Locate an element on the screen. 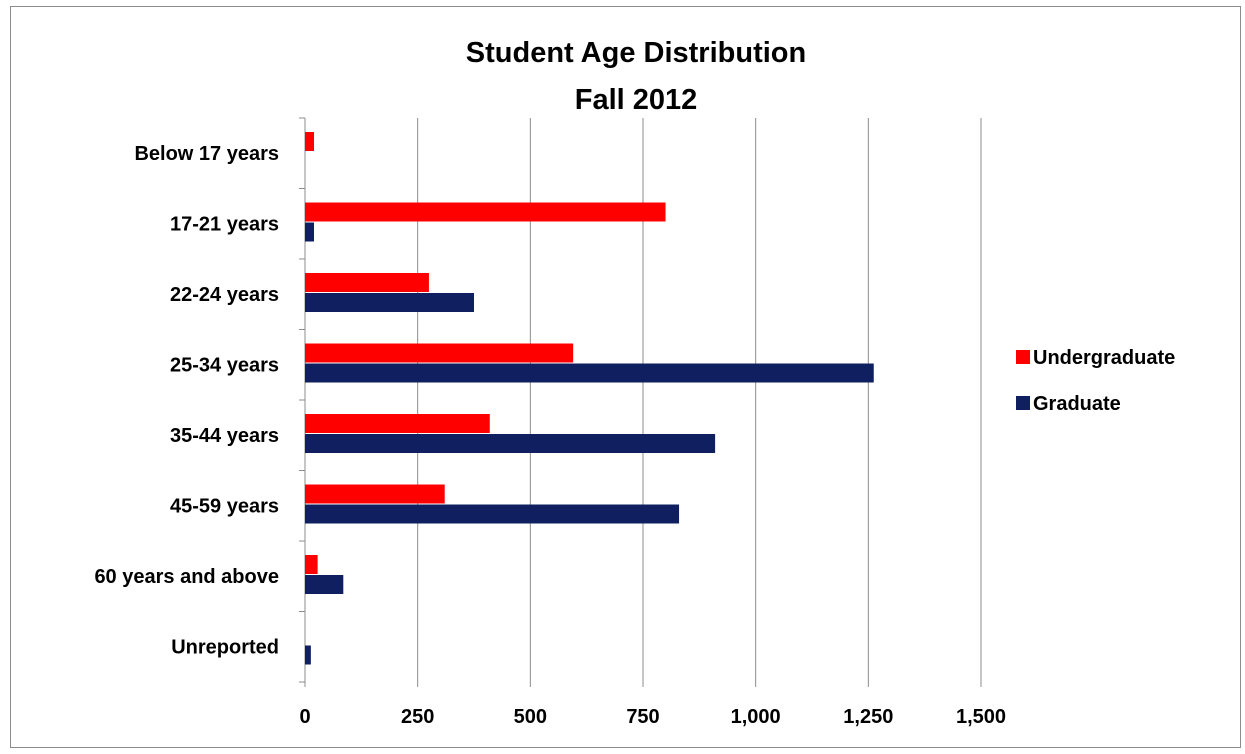  category-label: 45-59 years is located at coordinates (224, 507).